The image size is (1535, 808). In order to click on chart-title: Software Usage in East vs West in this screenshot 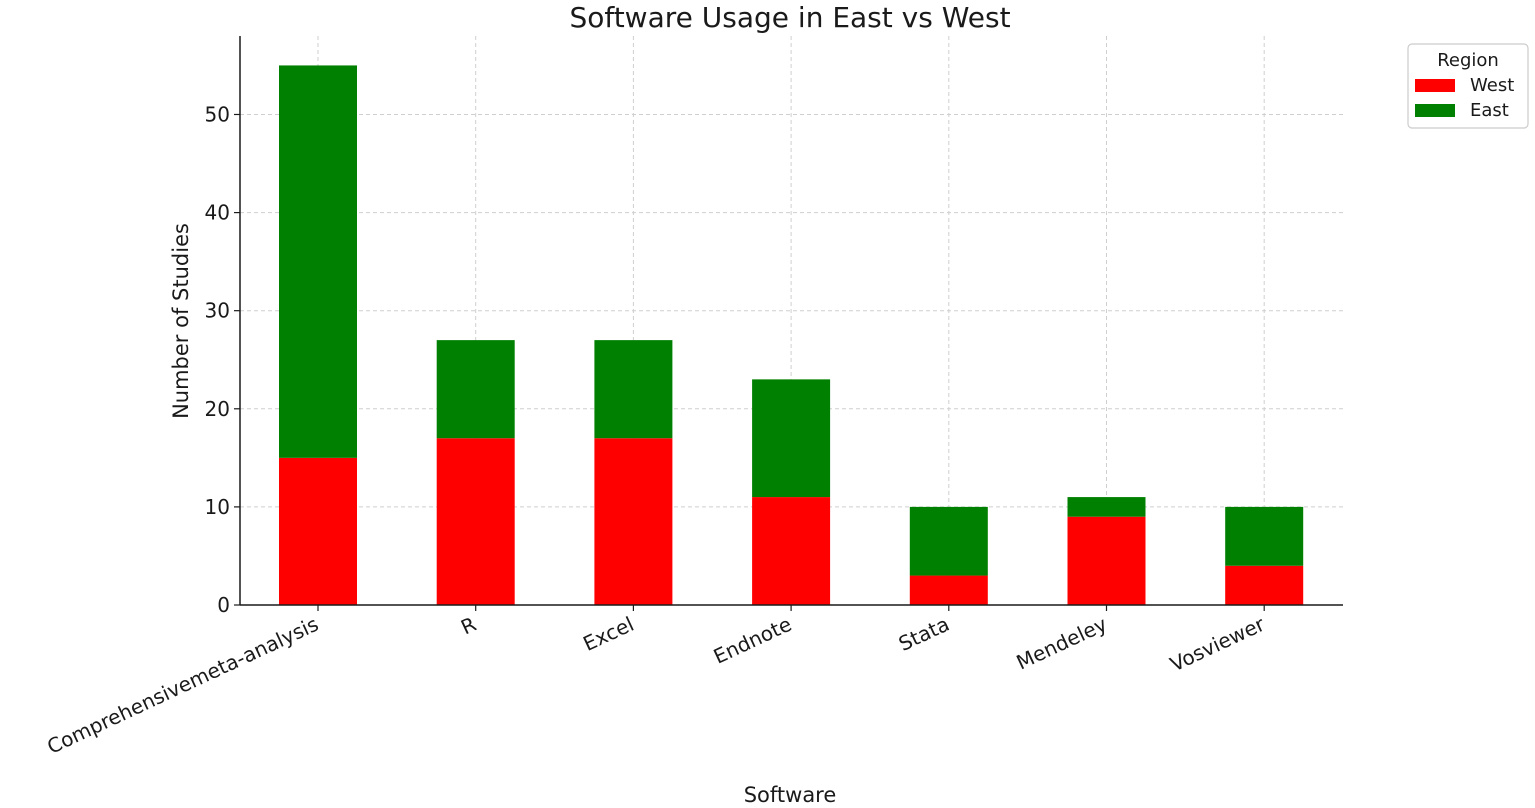, I will do `click(789, 17)`.